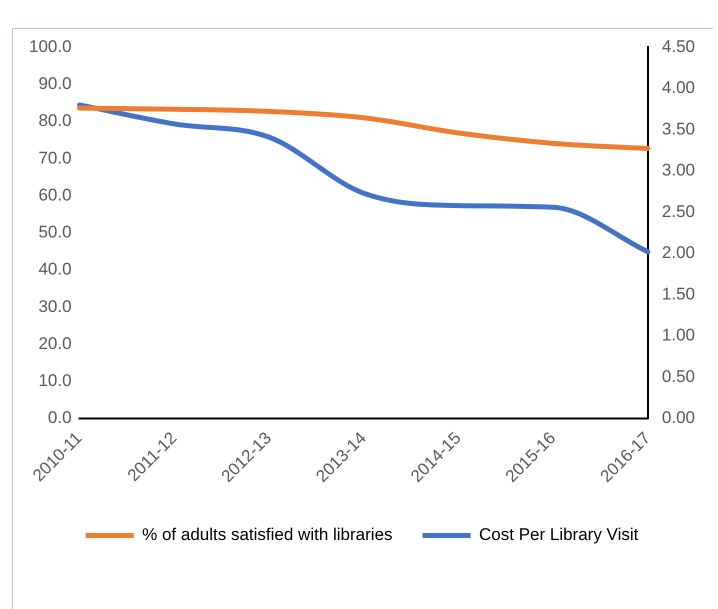 The width and height of the screenshot is (718, 609). Describe the element at coordinates (679, 128) in the screenshot. I see `y2-tick-label: 3.50` at that location.